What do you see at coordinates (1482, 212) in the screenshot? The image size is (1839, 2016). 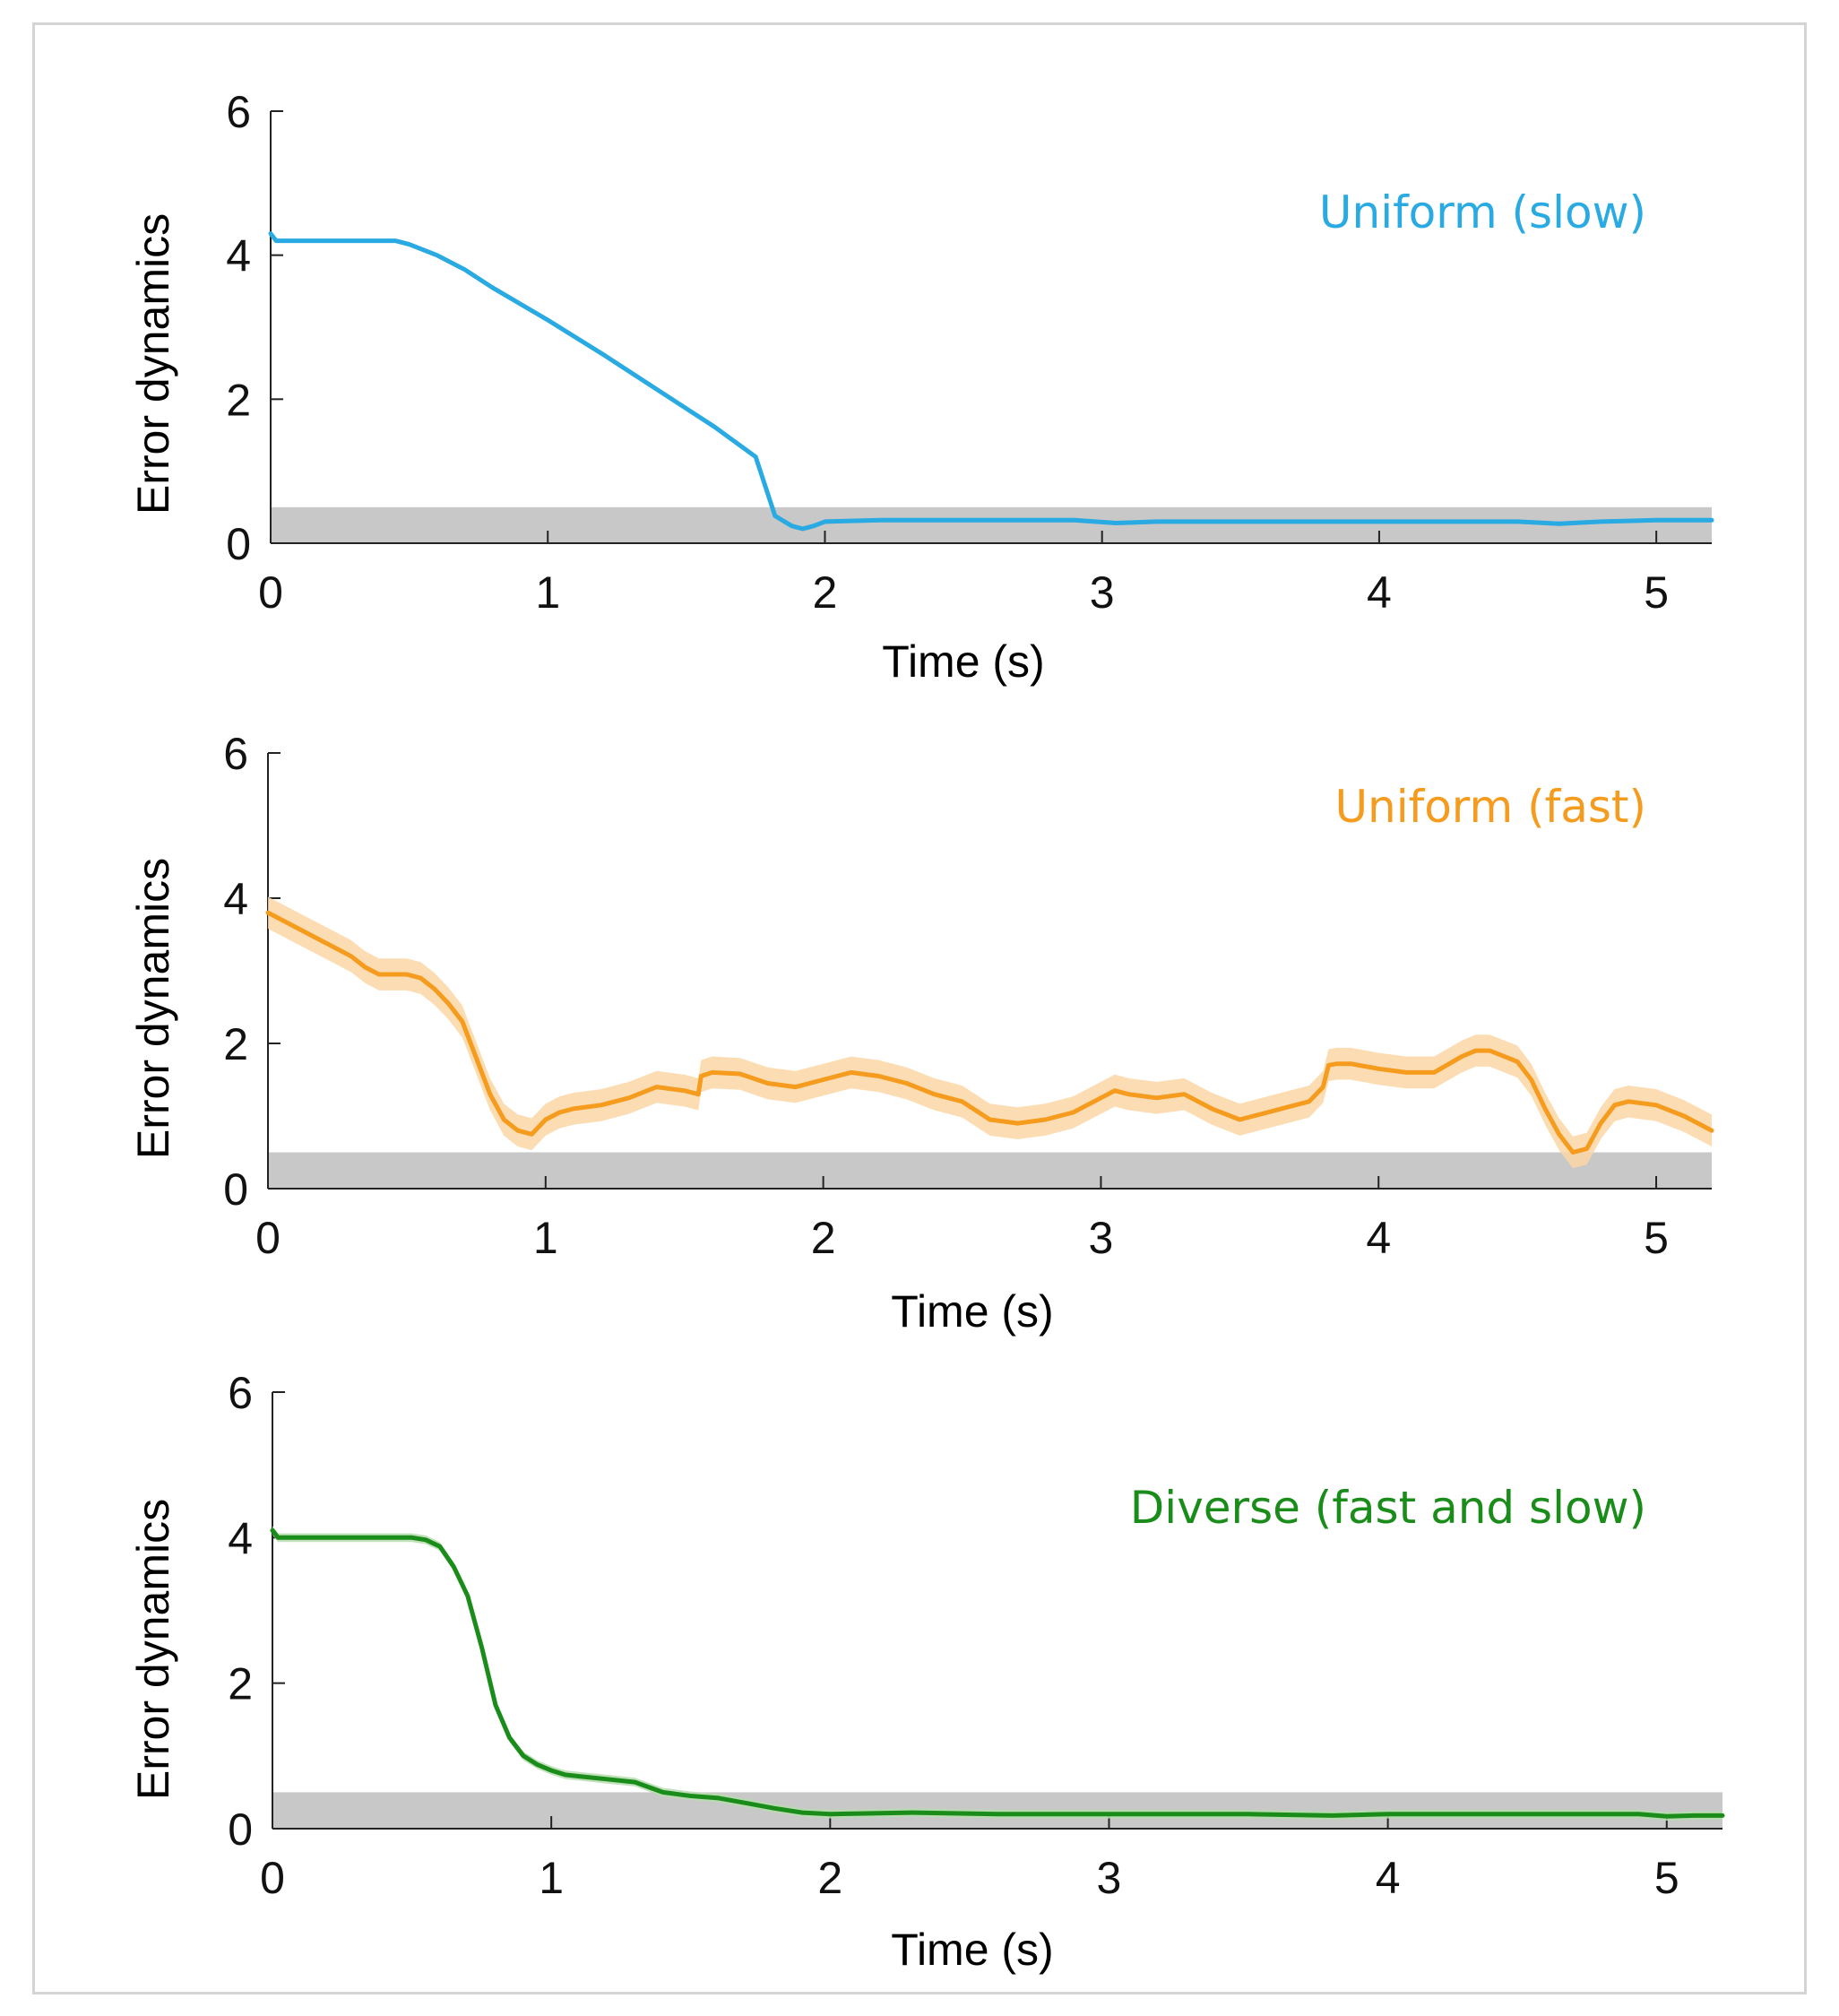 I see `panel-title: Uniform (slow)` at bounding box center [1482, 212].